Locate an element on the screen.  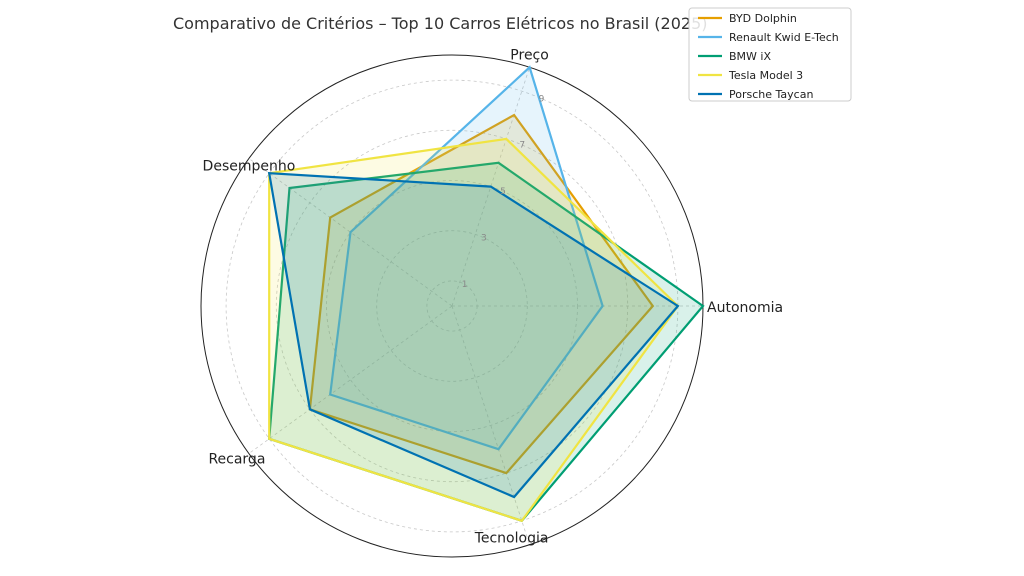
legend-entry: Tesla Model 3 is located at coordinates (765, 75).